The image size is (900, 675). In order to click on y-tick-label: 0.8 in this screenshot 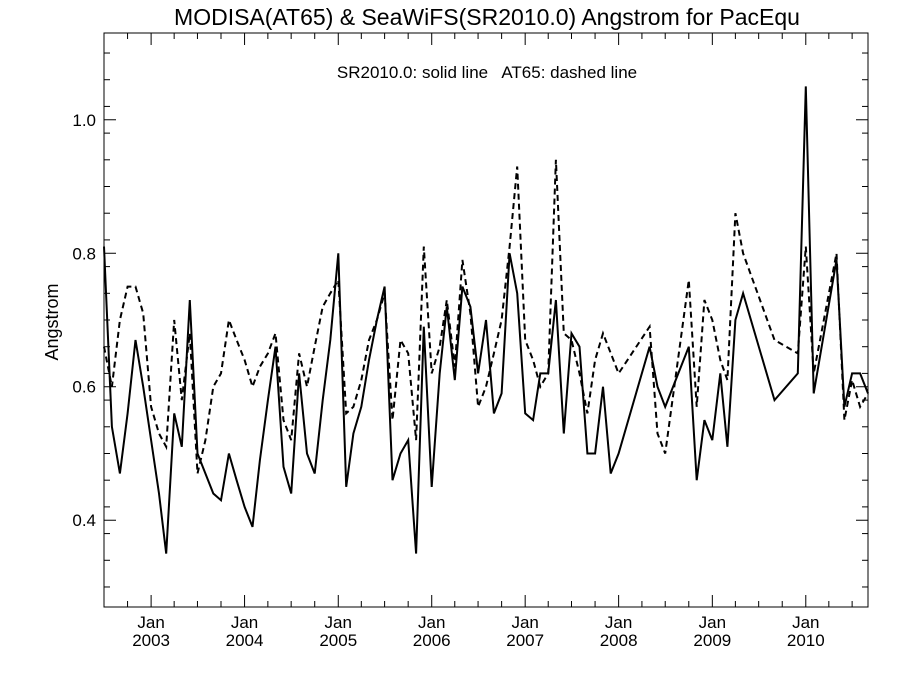, I will do `click(84, 253)`.